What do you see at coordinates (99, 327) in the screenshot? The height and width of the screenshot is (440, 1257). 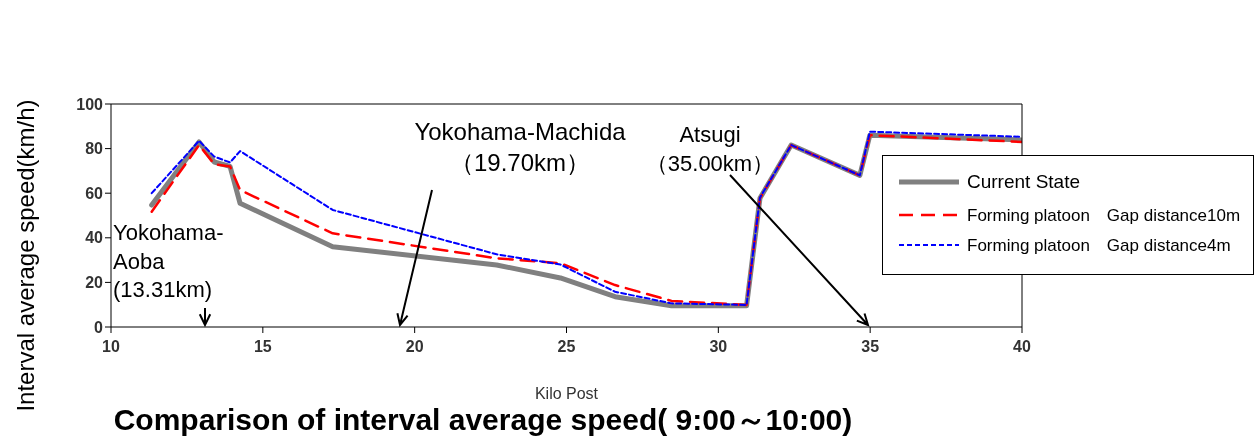 I see `y-tick-label: 0` at bounding box center [99, 327].